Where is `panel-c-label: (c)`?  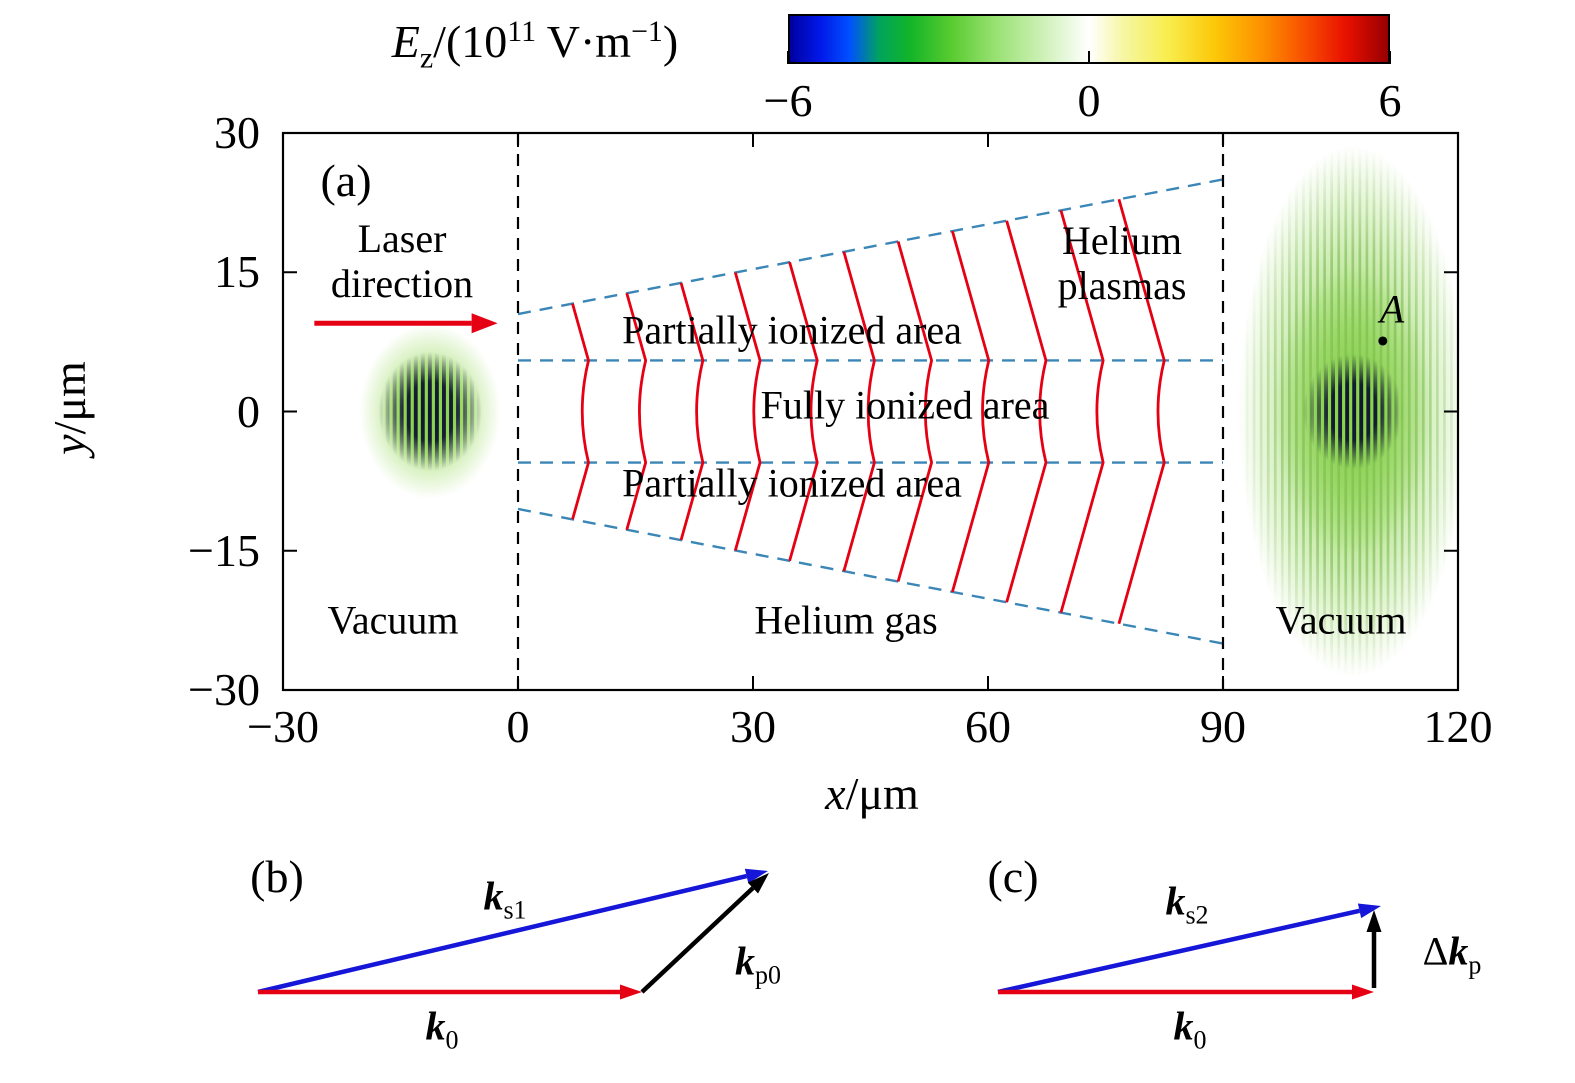
panel-c-label: (c) is located at coordinates (1013, 877).